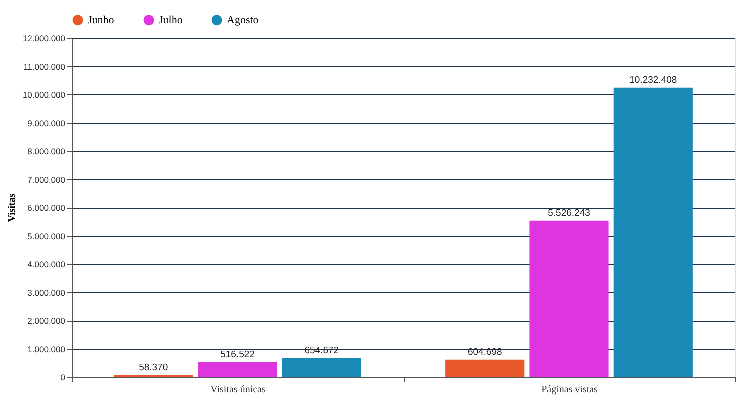 The width and height of the screenshot is (750, 400). I want to click on data-label: 5.526.243, so click(569, 213).